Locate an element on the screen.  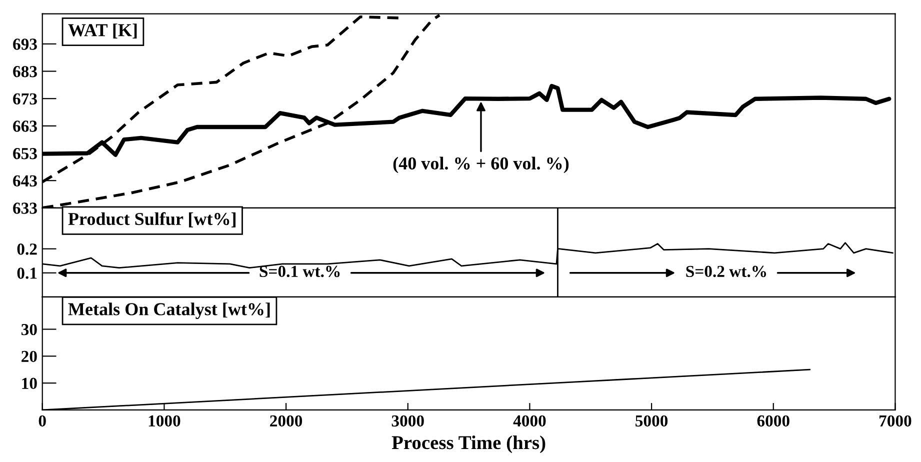
x-tick-label: 2000 is located at coordinates (286, 421).